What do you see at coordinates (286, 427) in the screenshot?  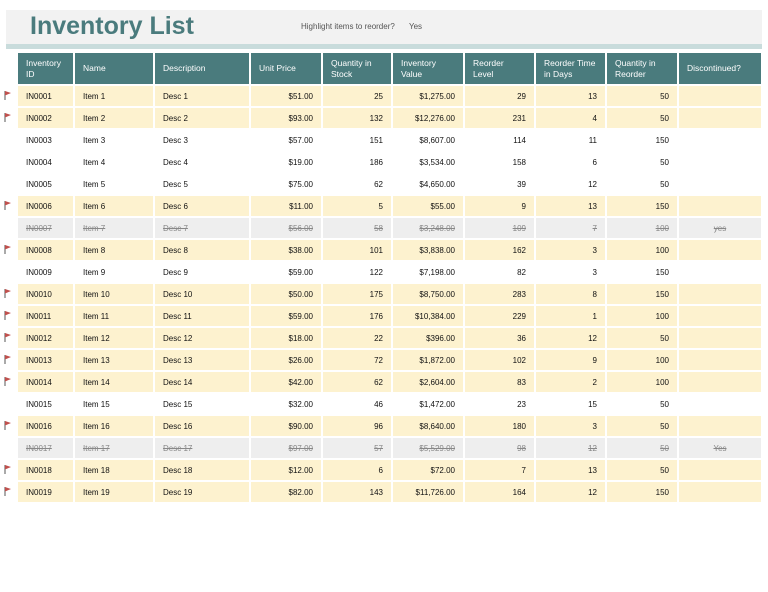 I see `table-cell: $90.00` at bounding box center [286, 427].